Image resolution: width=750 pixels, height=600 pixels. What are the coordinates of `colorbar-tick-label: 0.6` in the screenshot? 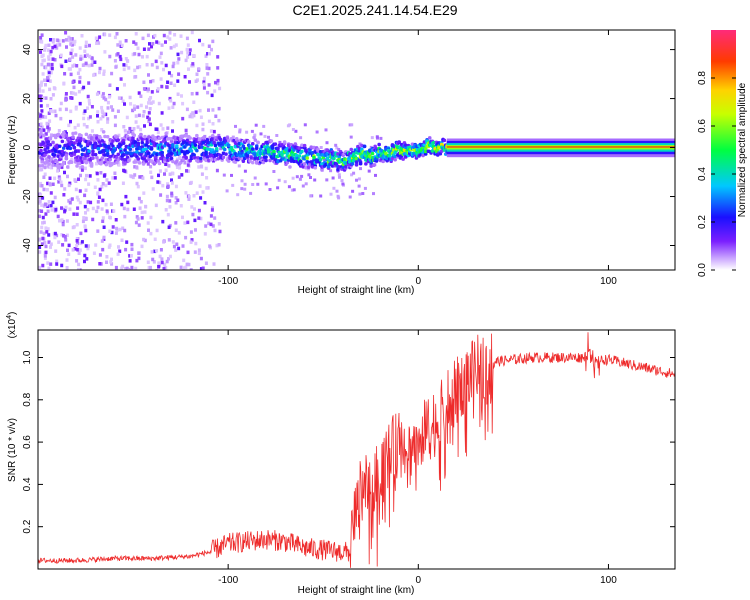 It's located at (702, 126).